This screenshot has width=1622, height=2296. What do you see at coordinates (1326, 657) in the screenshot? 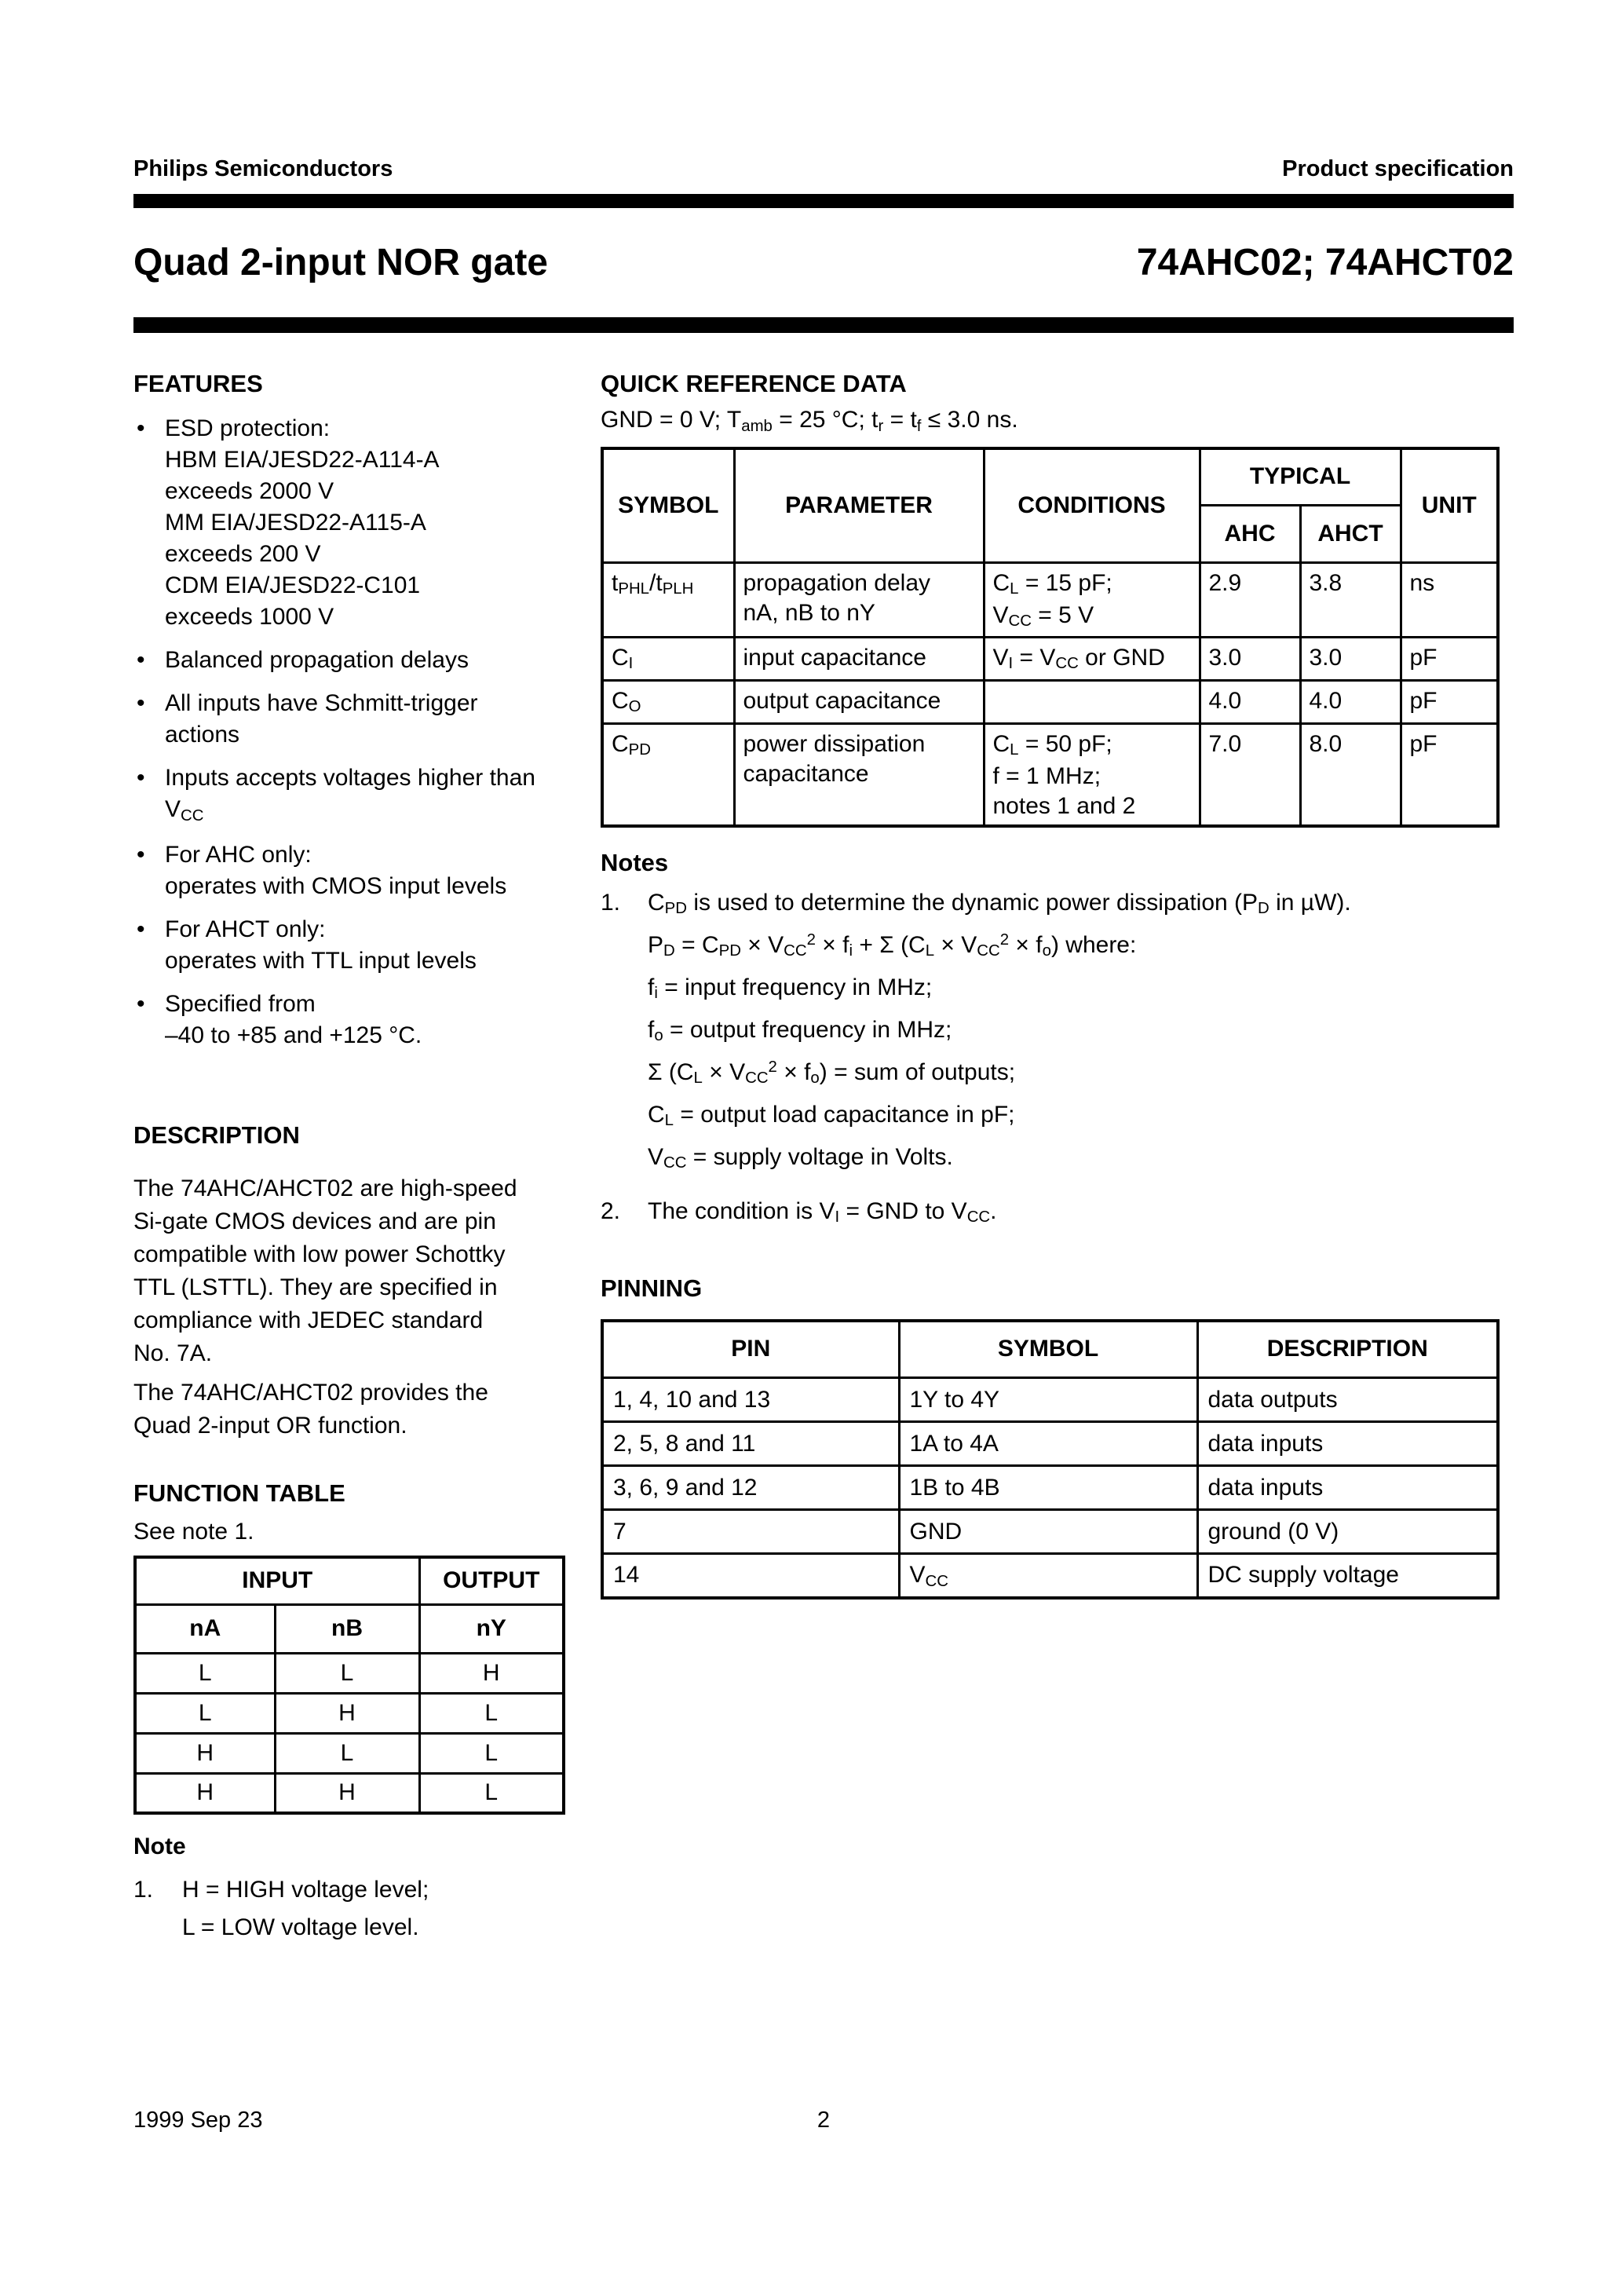
I see `text-line: 3.0` at bounding box center [1326, 657].